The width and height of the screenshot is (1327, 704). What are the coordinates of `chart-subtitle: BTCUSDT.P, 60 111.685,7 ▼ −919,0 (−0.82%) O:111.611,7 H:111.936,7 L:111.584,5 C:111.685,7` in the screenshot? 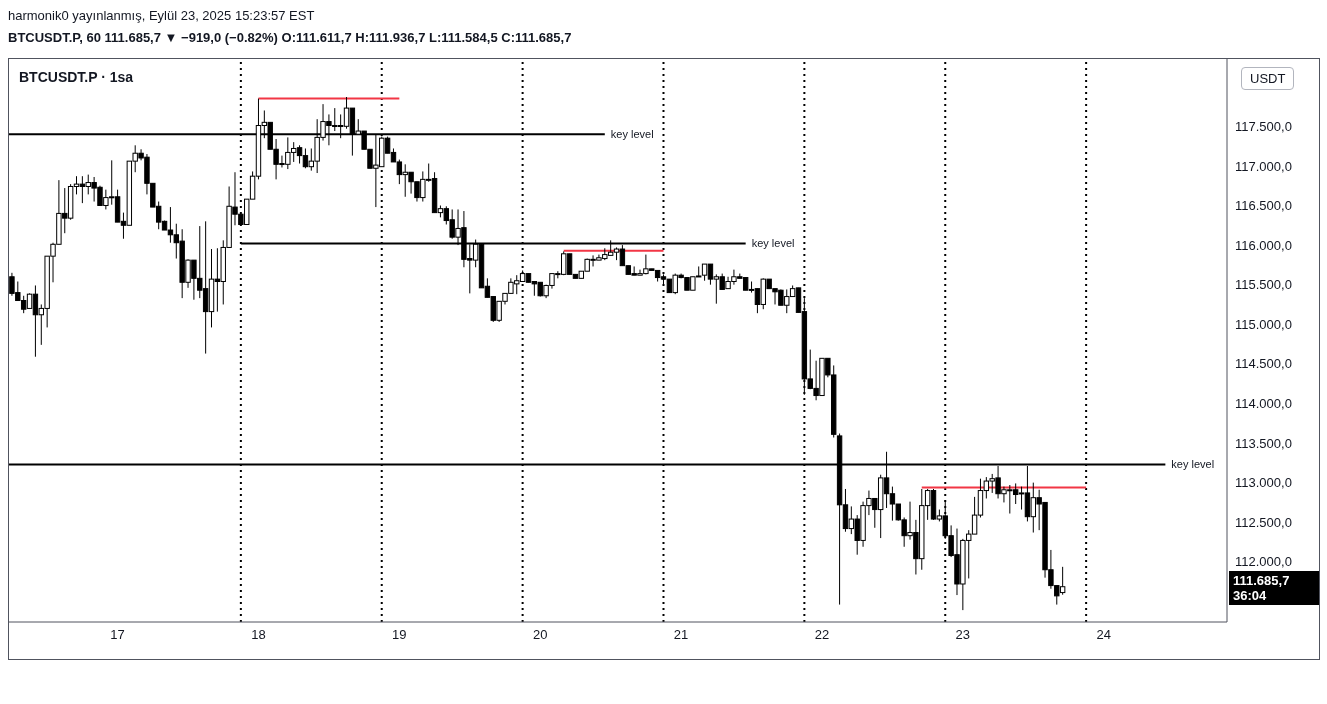 It's located at (290, 37).